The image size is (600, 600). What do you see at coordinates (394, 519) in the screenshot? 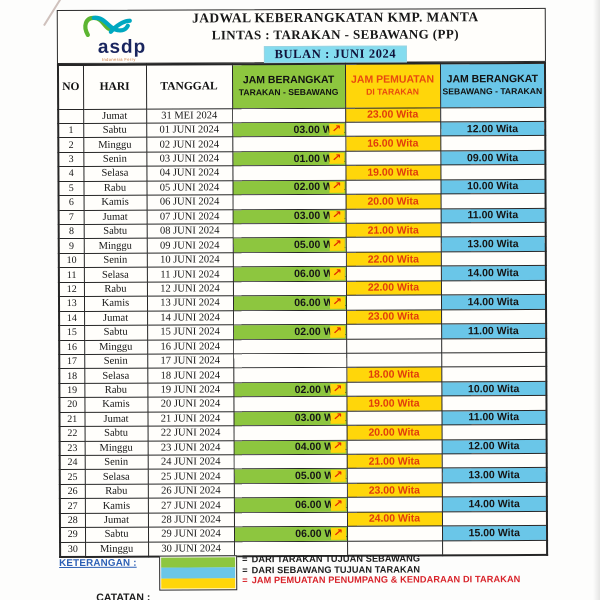
I see `cell-muat-tarakan: 24.00 Wita` at bounding box center [394, 519].